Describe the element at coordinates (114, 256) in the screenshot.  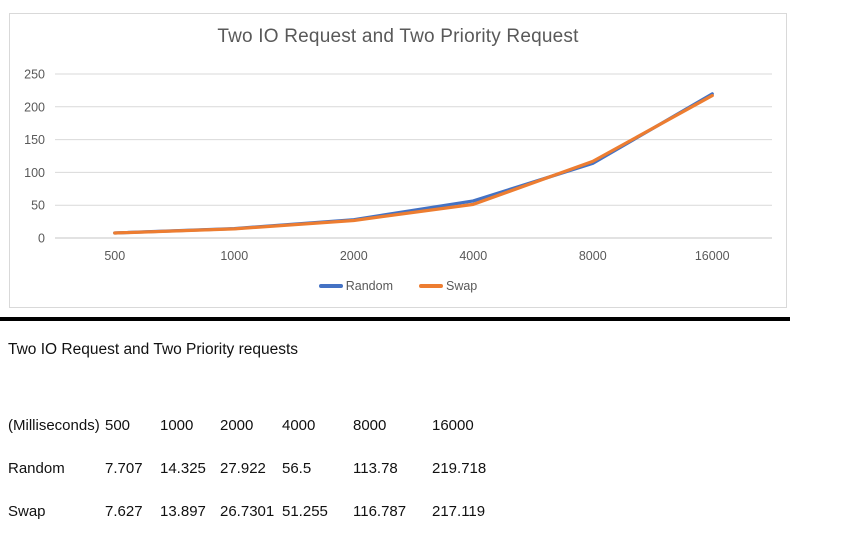
I see `x-tick-label: 500` at that location.